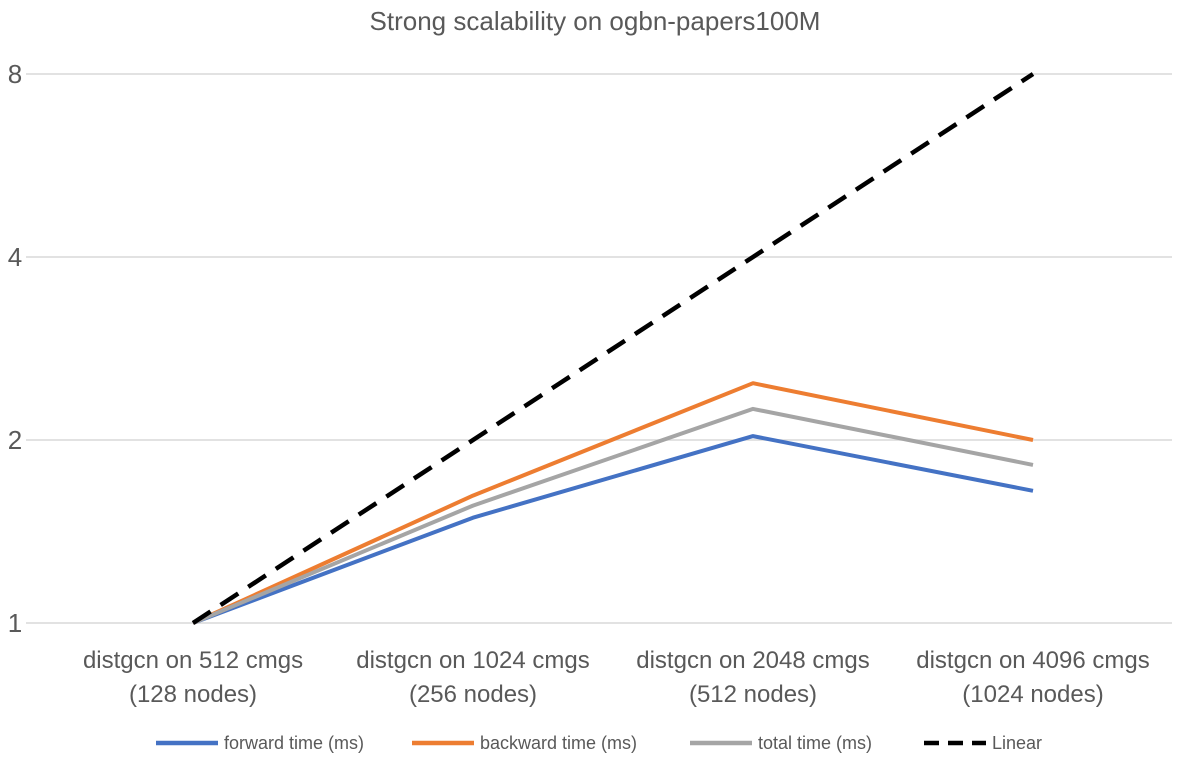 The height and width of the screenshot is (771, 1184). Describe the element at coordinates (193, 660) in the screenshot. I see `x-category-label: distgcn on 512 cmgs` at that location.